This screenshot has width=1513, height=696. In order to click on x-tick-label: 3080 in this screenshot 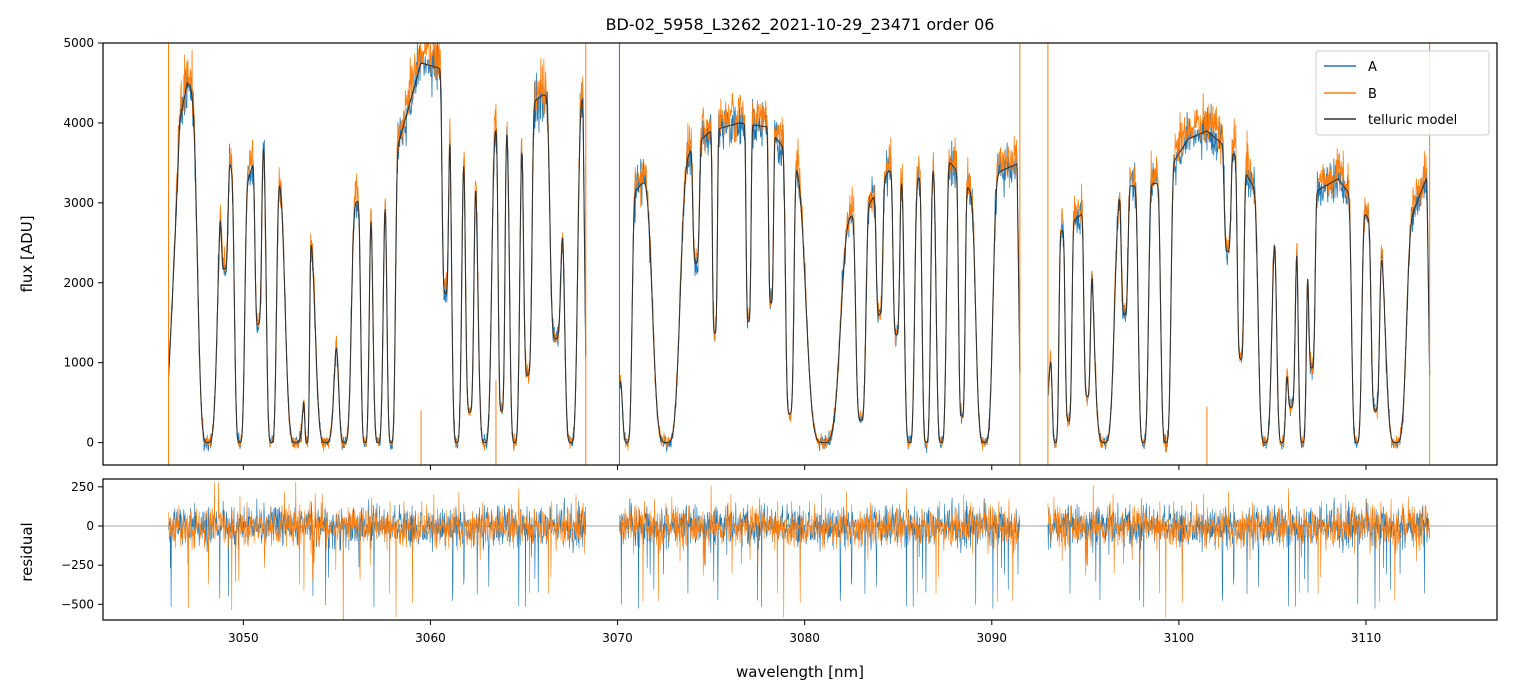, I will do `click(804, 638)`.